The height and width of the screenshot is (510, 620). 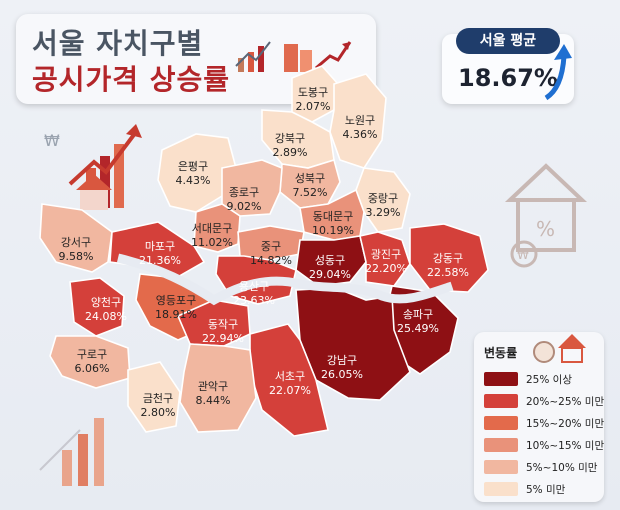 I want to click on legend-item: 20%~25% 미만, so click(x=544, y=401).